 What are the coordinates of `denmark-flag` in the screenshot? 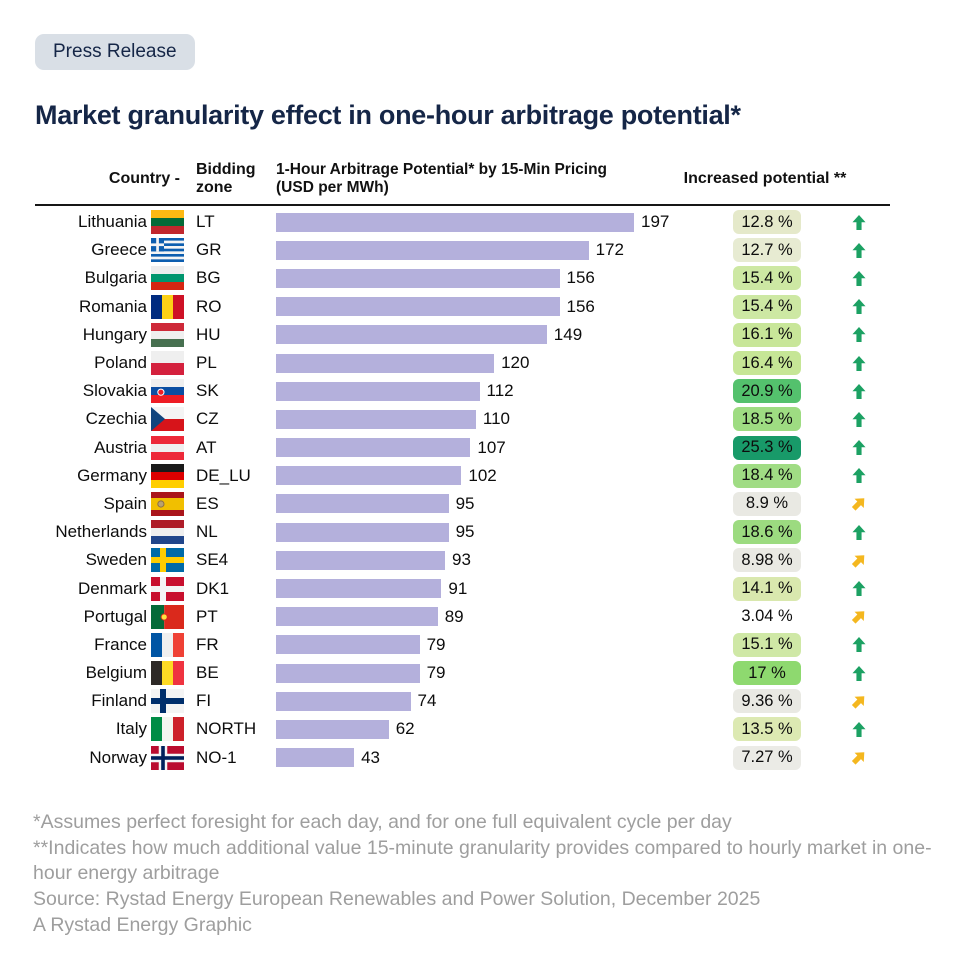 It's located at (167, 588).